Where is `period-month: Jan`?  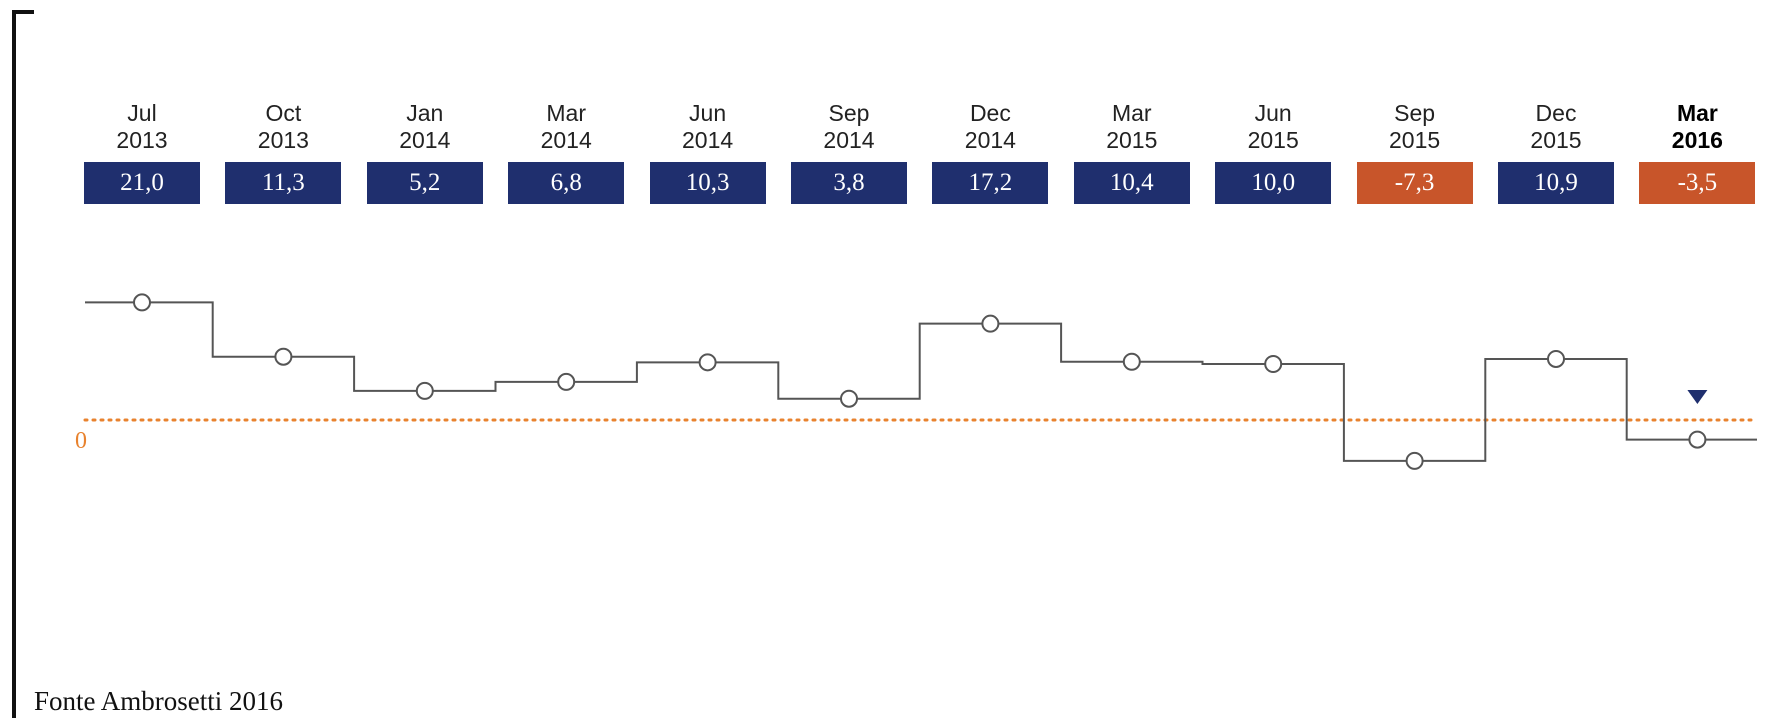
period-month: Jan is located at coordinates (425, 113).